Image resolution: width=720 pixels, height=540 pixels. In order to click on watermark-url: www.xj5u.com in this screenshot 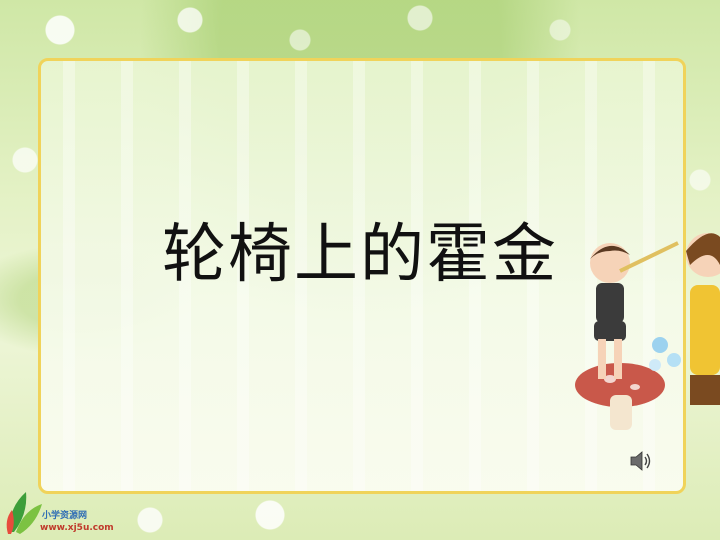, I will do `click(77, 528)`.